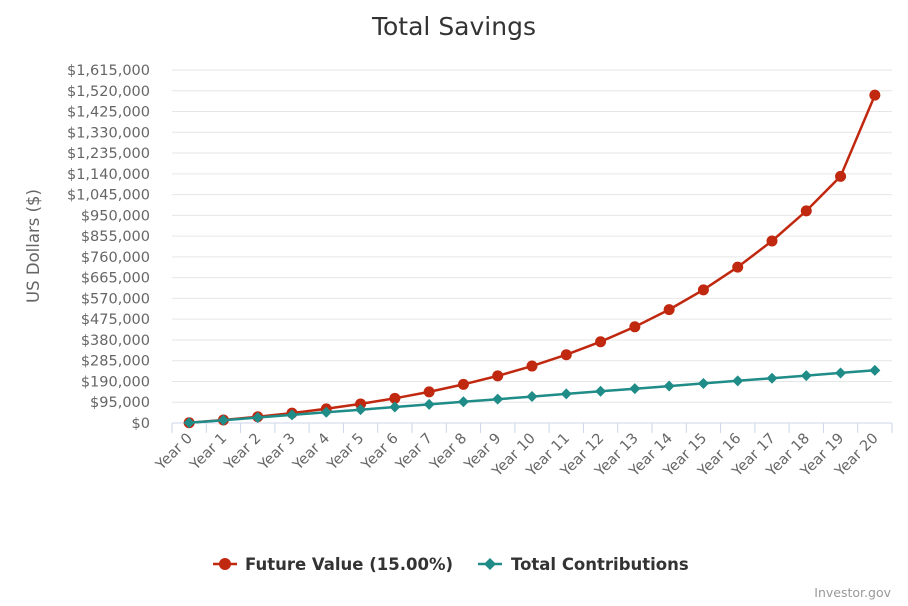  What do you see at coordinates (243, 453) in the screenshot?
I see `x-tick-label: Year 2` at bounding box center [243, 453].